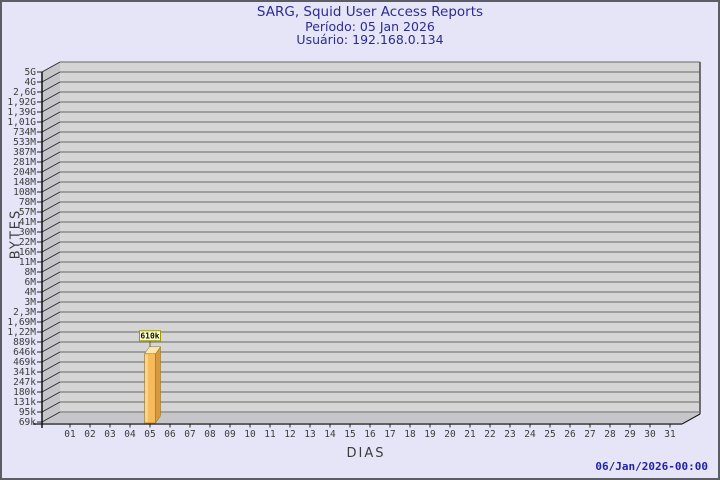  What do you see at coordinates (51, 243) in the screenshot?
I see `left-wall` at bounding box center [51, 243].